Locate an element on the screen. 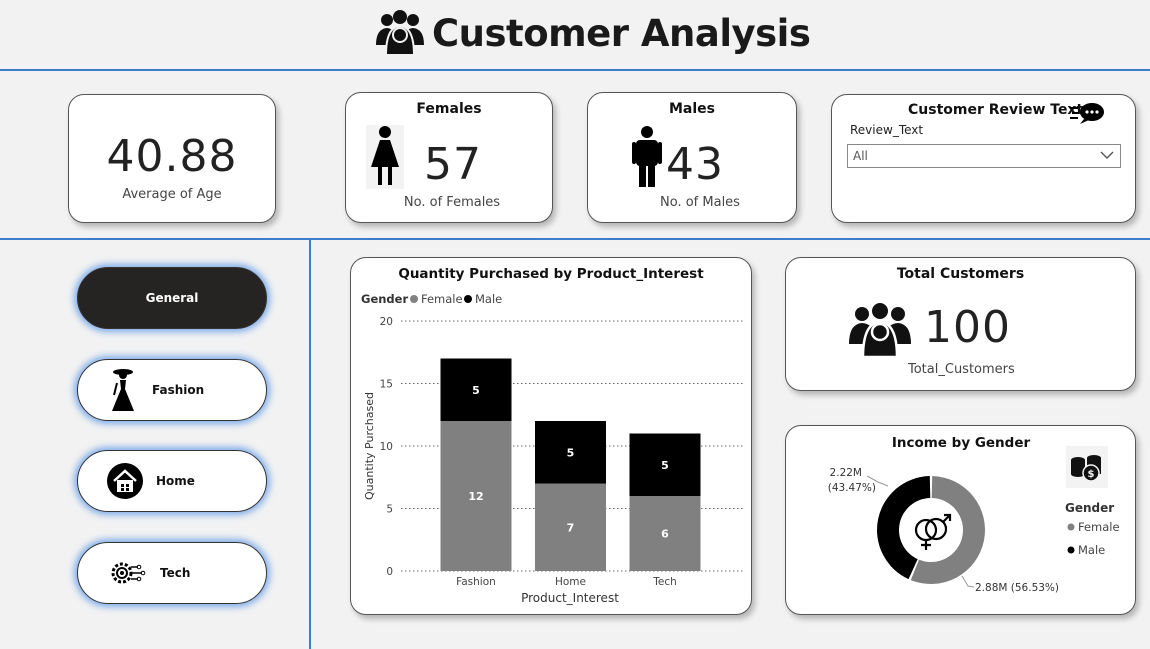  fashion-woman-icon is located at coordinates (123, 390).